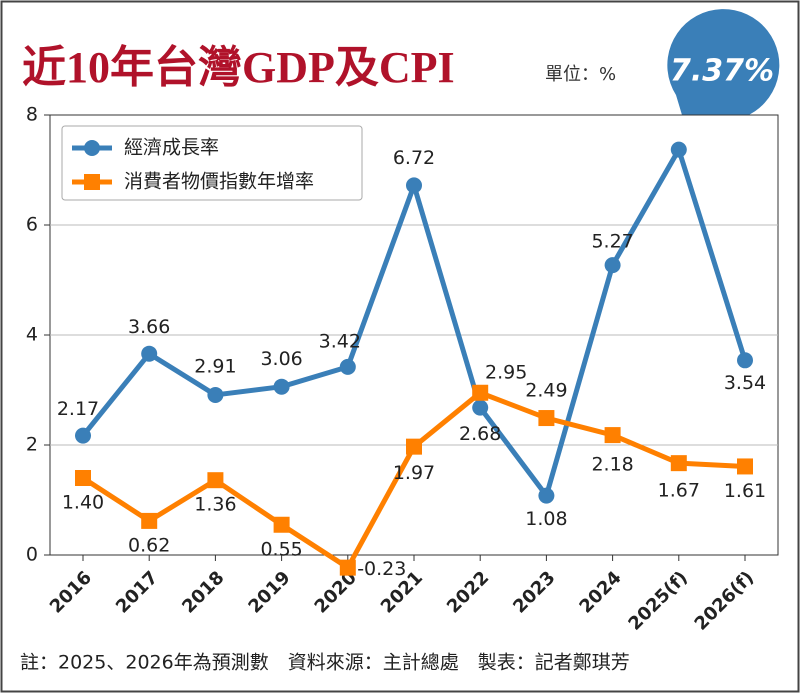  Describe the element at coordinates (219, 182) in the screenshot. I see `legend-label: 消費者物價指數年增率` at that location.